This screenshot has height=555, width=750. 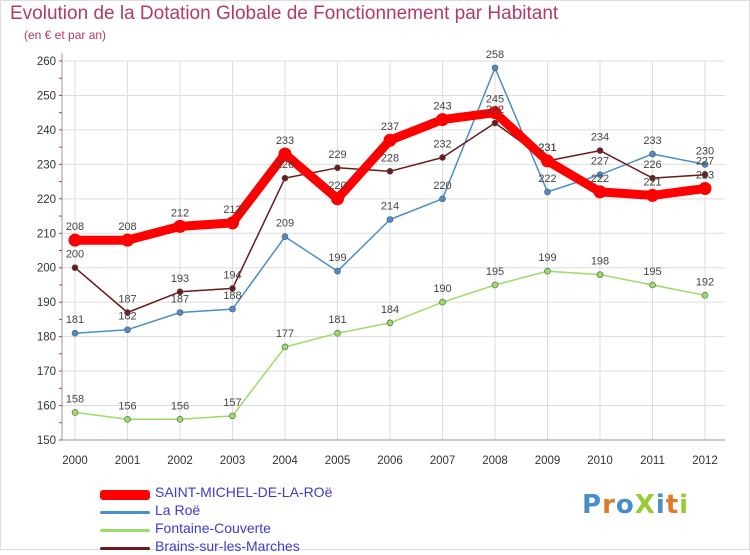 I want to click on data-label: 199, so click(x=337, y=258).